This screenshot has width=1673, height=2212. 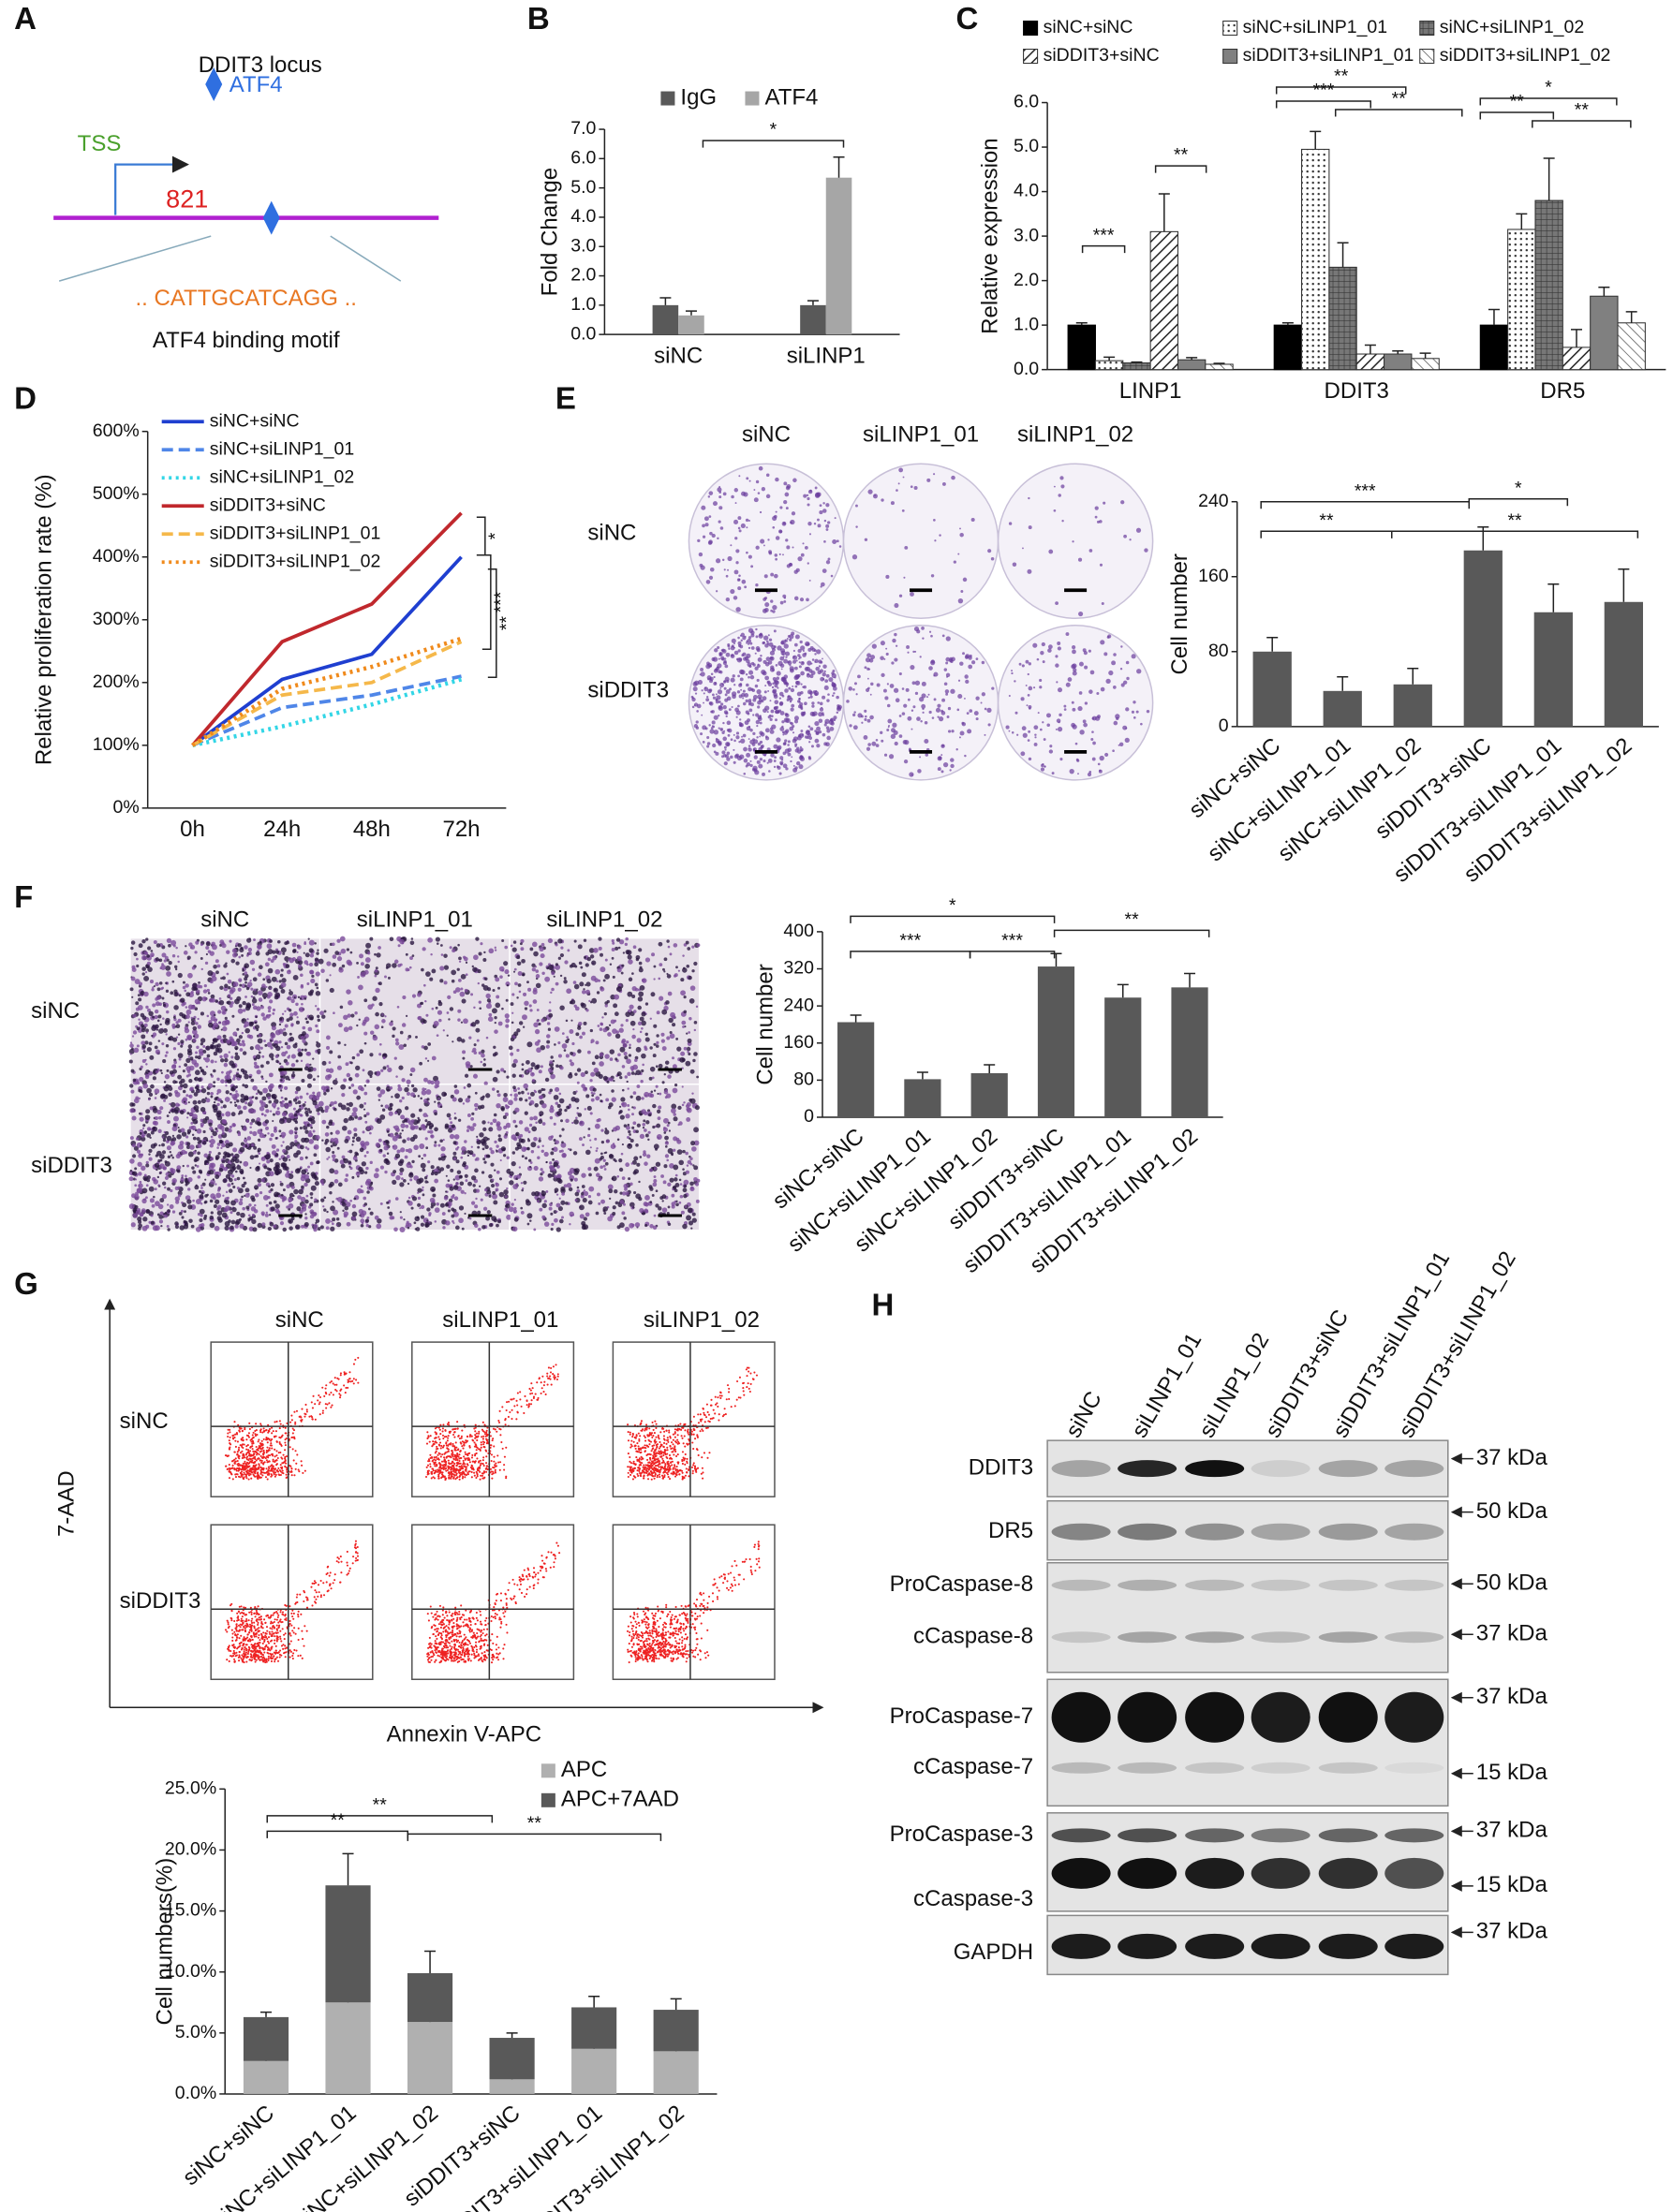 I want to click on y-axis-label: Cell numbers(%), so click(x=166, y=1942).